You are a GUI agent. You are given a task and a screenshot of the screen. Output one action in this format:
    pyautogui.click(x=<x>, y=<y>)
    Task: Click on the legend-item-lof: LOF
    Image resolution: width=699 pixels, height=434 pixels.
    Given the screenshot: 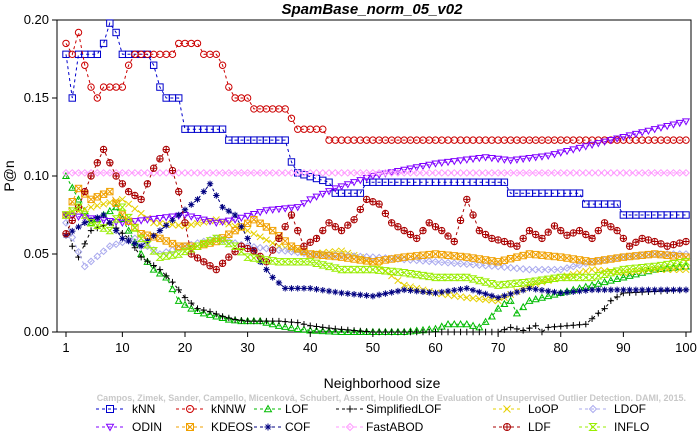 What is the action you would take?
    pyautogui.click(x=281, y=409)
    